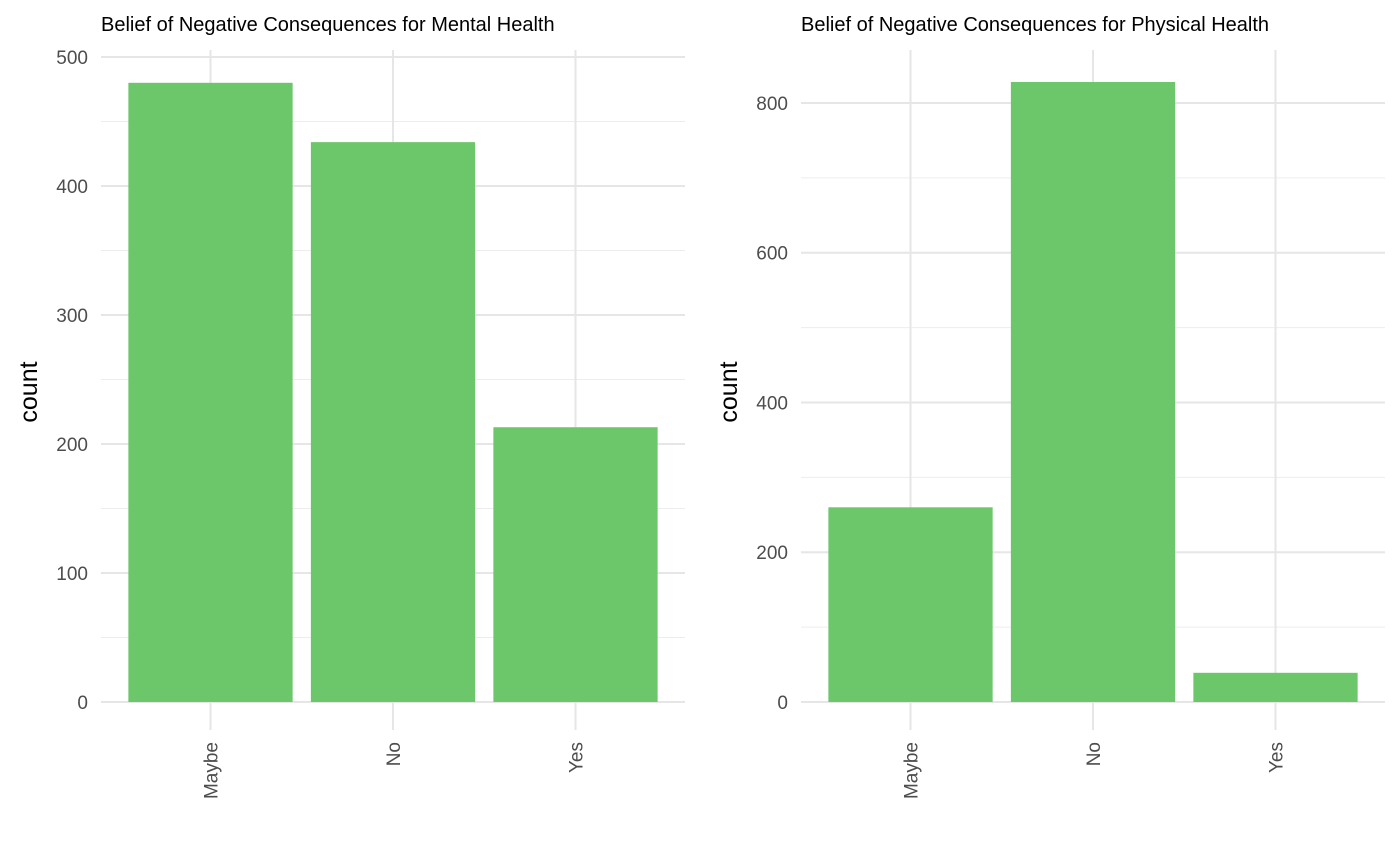  Describe the element at coordinates (772, 104) in the screenshot. I see `y-tick-label: 800` at that location.